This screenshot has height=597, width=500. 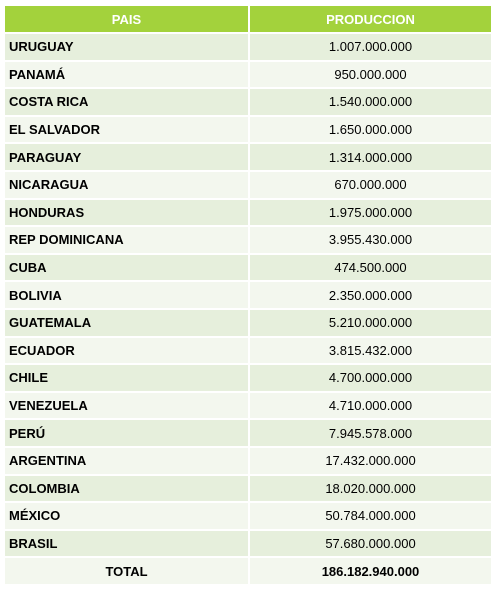 What do you see at coordinates (370, 351) in the screenshot?
I see `production-cell: 3.815.432.000` at bounding box center [370, 351].